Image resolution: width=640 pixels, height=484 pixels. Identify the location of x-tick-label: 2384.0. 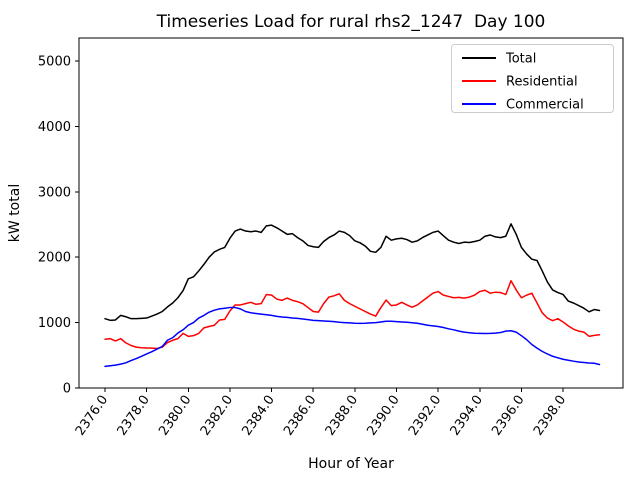
(258, 416).